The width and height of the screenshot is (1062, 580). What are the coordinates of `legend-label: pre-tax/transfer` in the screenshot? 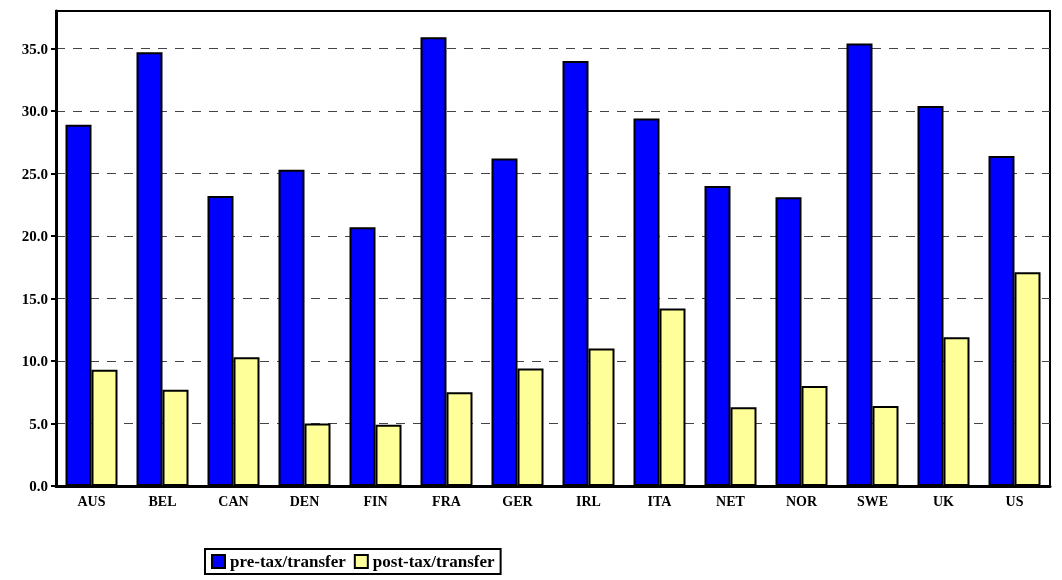 It's located at (288, 561).